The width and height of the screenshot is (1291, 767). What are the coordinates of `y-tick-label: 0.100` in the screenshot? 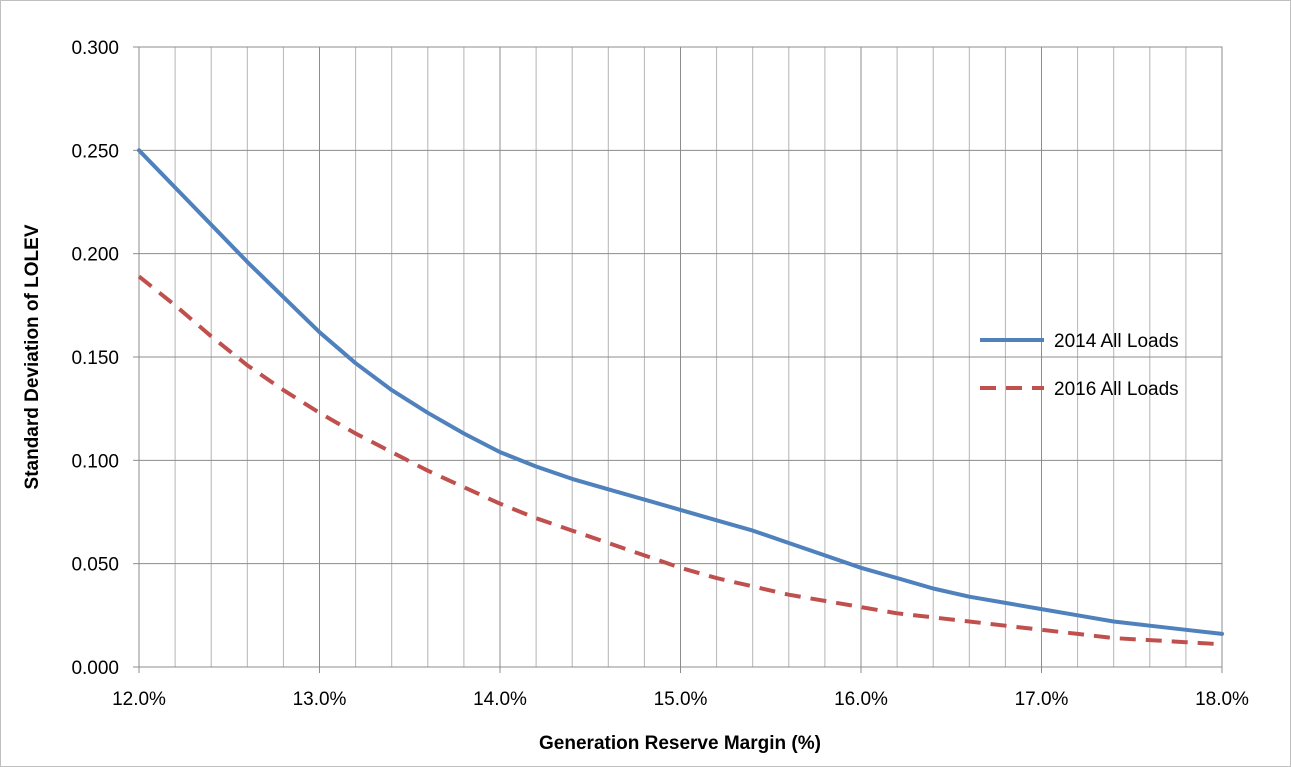 It's located at (95, 461).